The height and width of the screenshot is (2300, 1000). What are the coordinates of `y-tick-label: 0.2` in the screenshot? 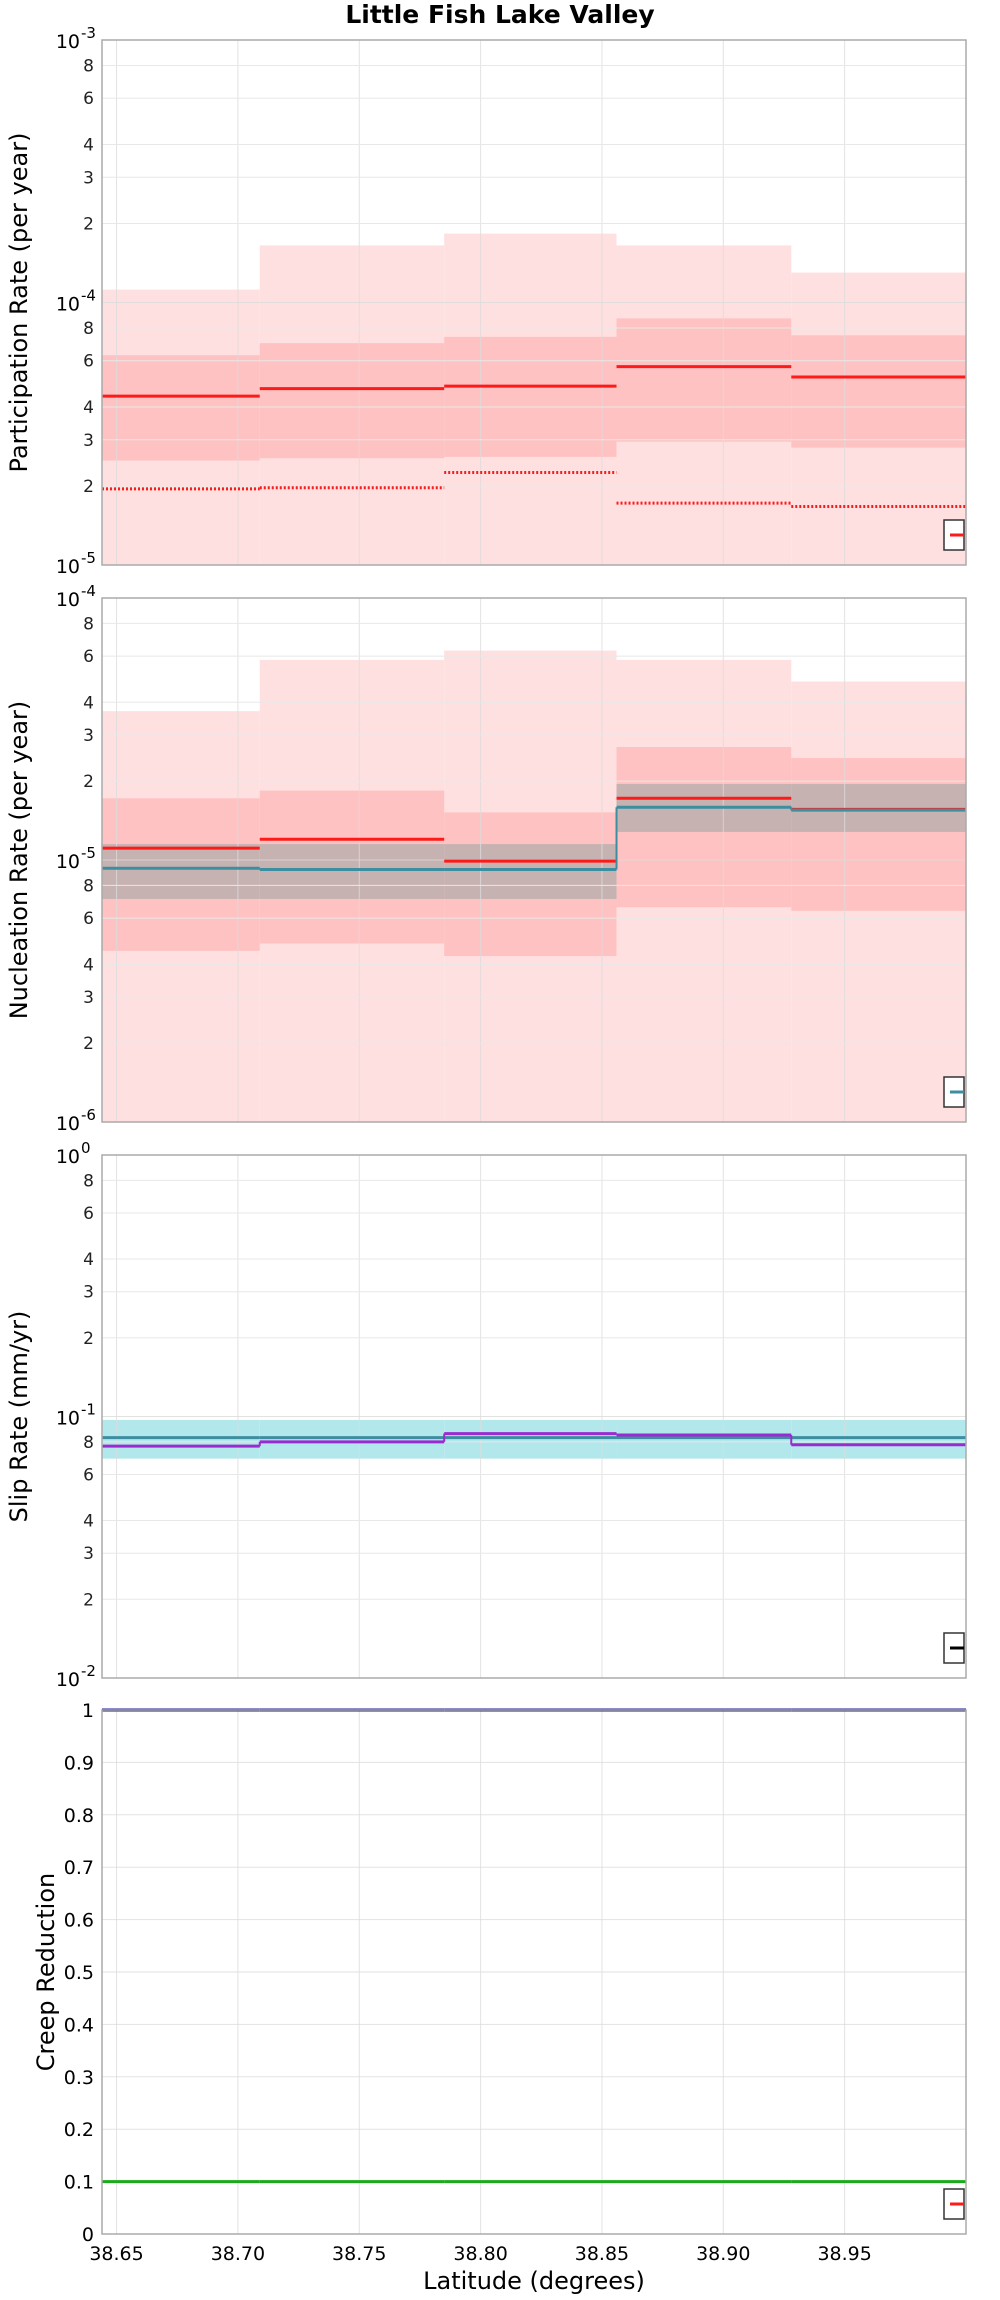 It's located at (79, 2130).